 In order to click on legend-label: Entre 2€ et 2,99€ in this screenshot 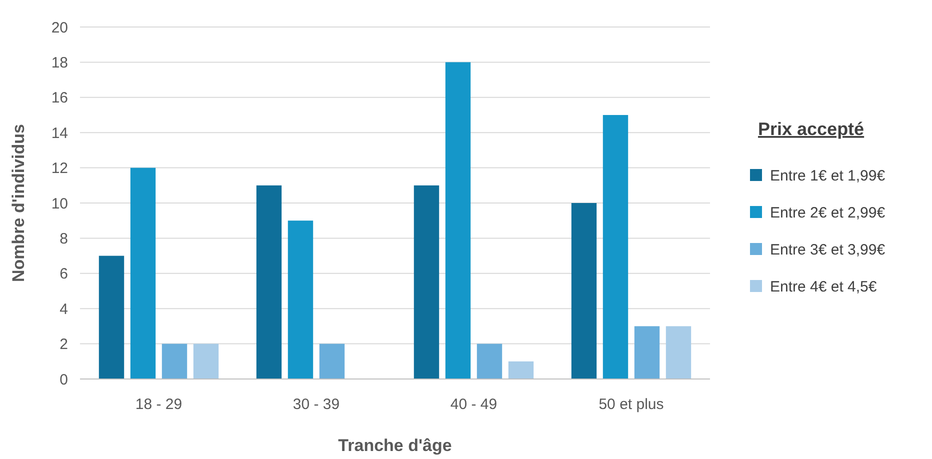, I will do `click(828, 213)`.